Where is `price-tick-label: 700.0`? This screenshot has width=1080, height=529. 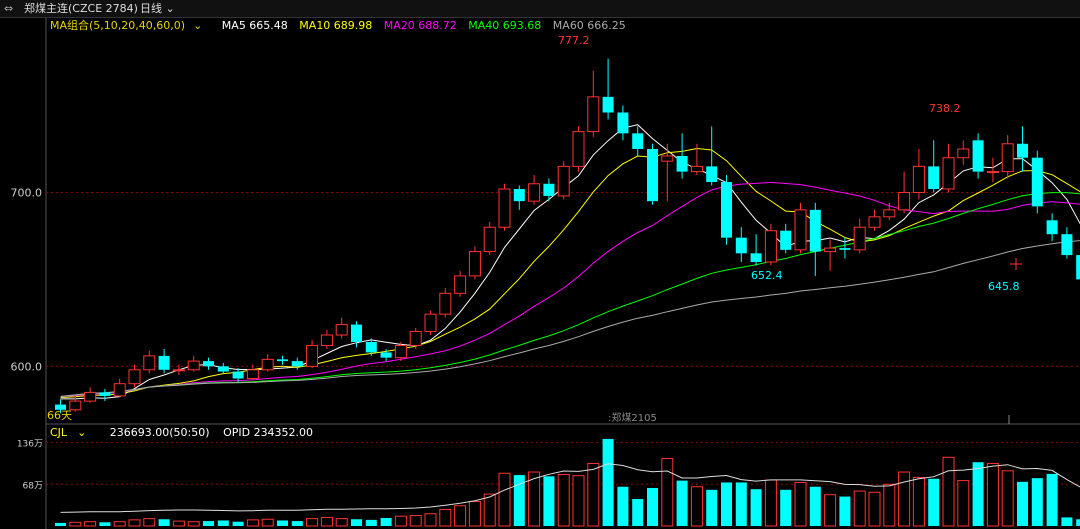
price-tick-label: 700.0 is located at coordinates (27, 192).